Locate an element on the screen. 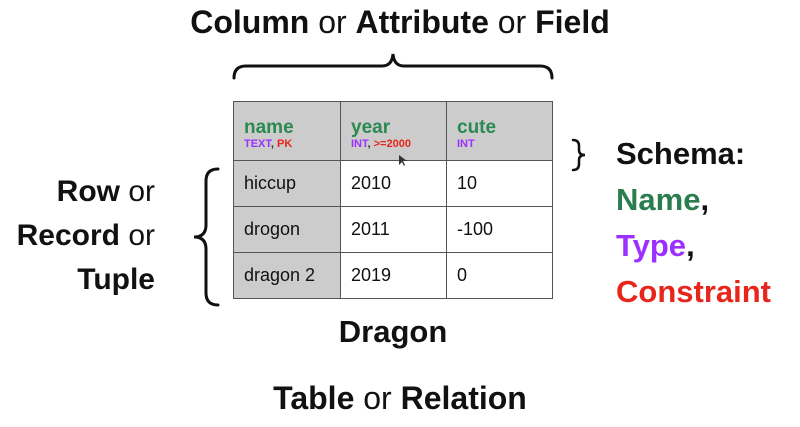 The width and height of the screenshot is (800, 427). label-tuple: Tuple is located at coordinates (116, 279).